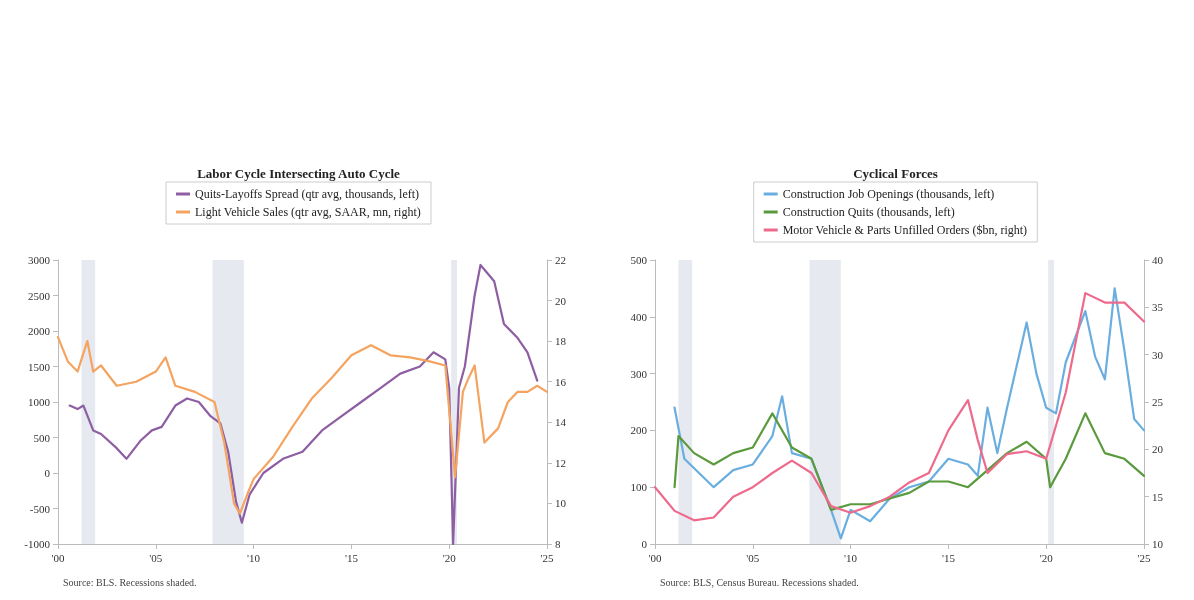 The height and width of the screenshot is (600, 1194). I want to click on y-tick-label: 3000, so click(39, 260).